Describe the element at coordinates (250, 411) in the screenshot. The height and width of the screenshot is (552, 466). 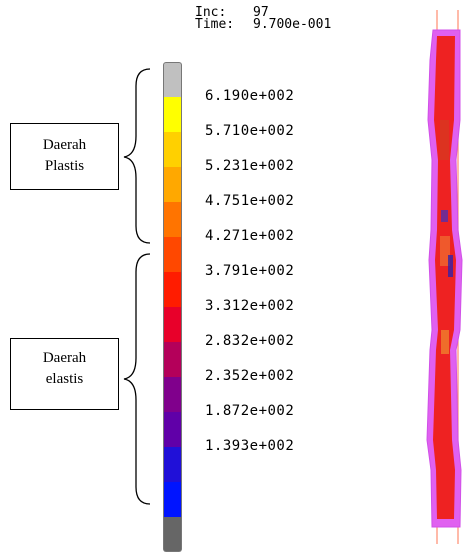
I see `legend-tick-label: 1.872e+002` at that location.